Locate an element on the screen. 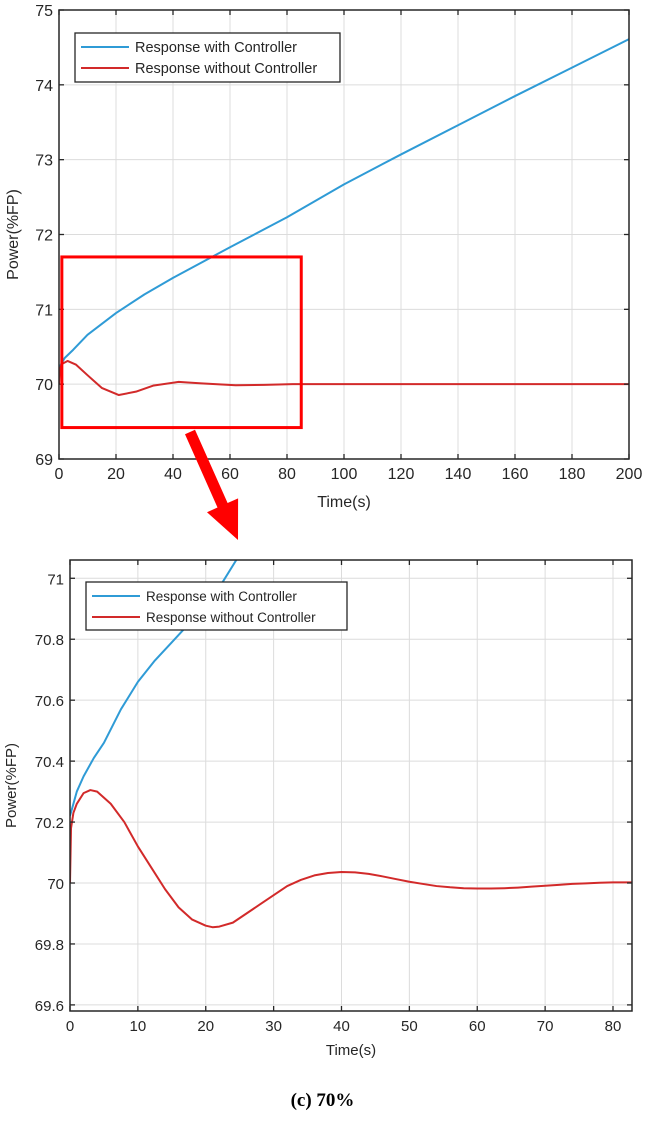 This screenshot has width=645, height=1129. y-tick-label: 74 is located at coordinates (44, 86).